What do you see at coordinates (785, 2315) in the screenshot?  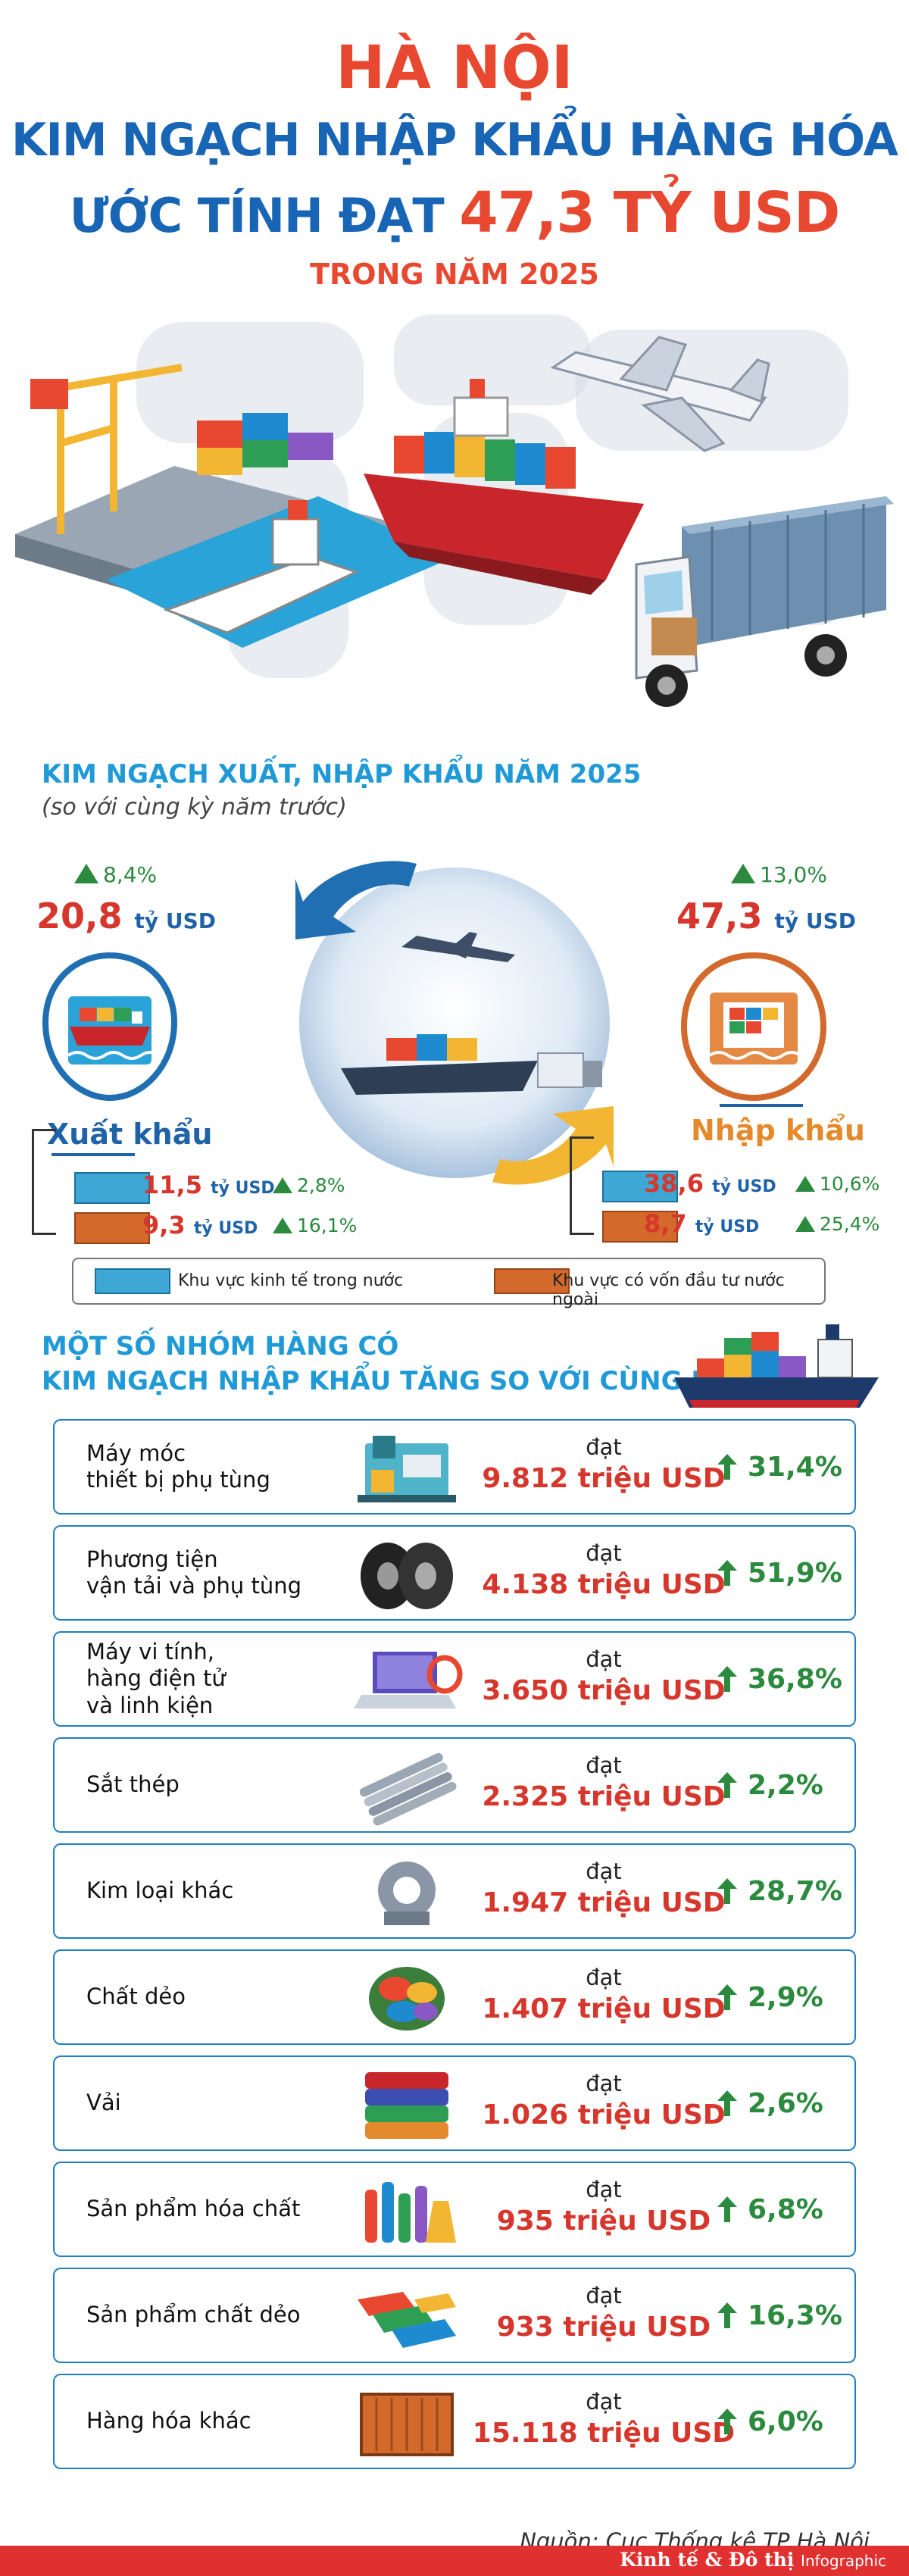 I see `group-growth: 16,3%` at bounding box center [785, 2315].